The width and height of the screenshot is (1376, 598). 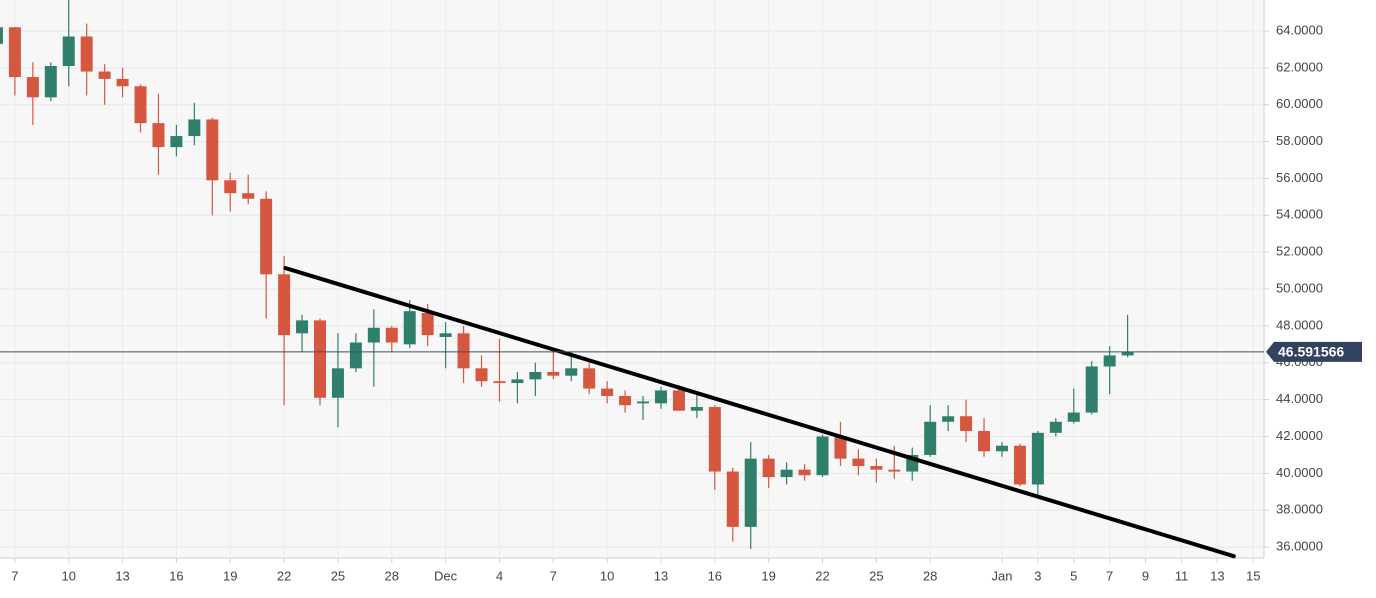 I want to click on y-tick-label: 60.0000, so click(x=1299, y=103).